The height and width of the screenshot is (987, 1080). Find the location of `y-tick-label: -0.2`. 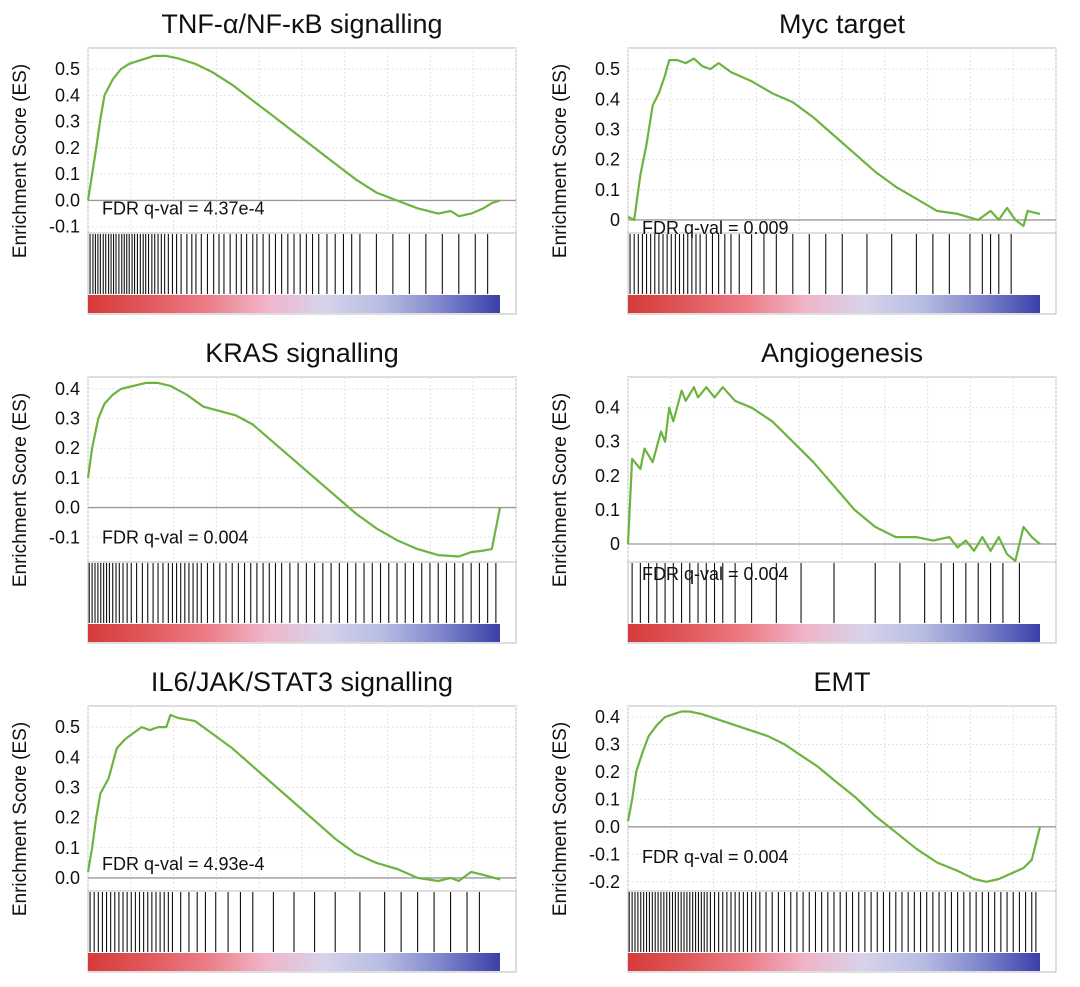

y-tick-label: -0.2 is located at coordinates (604, 882).